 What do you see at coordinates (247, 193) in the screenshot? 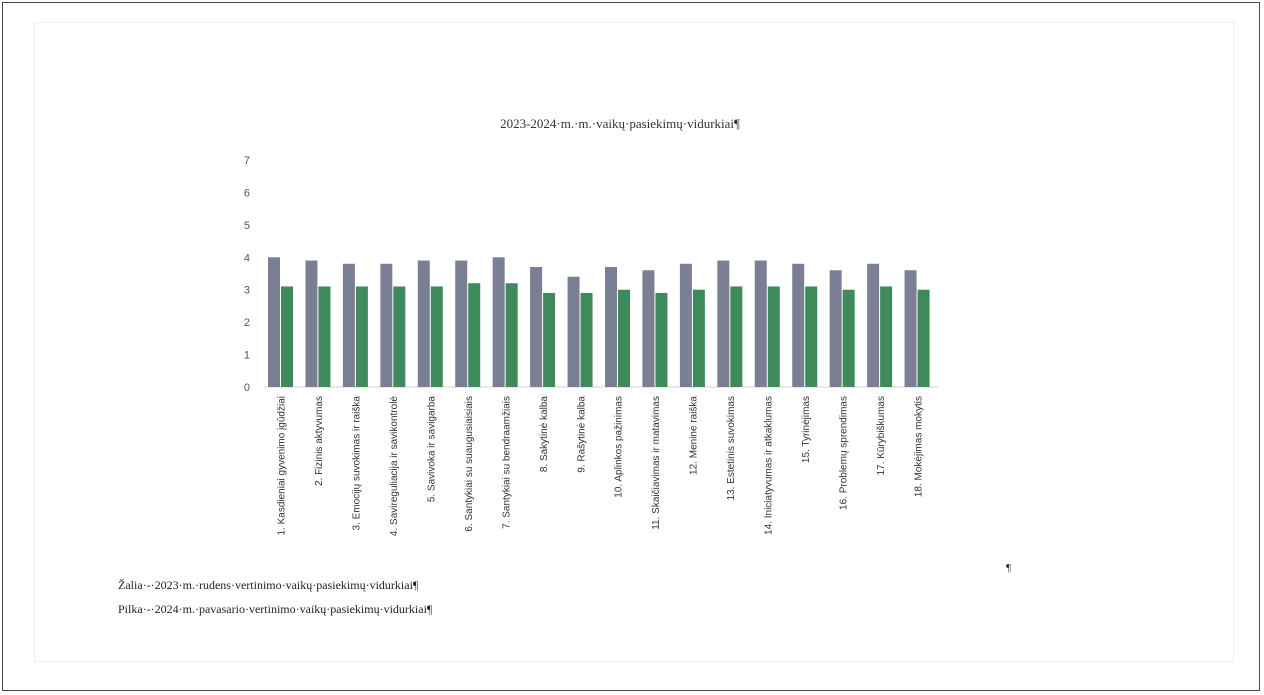
I see `y-tick-label: 6` at bounding box center [247, 193].